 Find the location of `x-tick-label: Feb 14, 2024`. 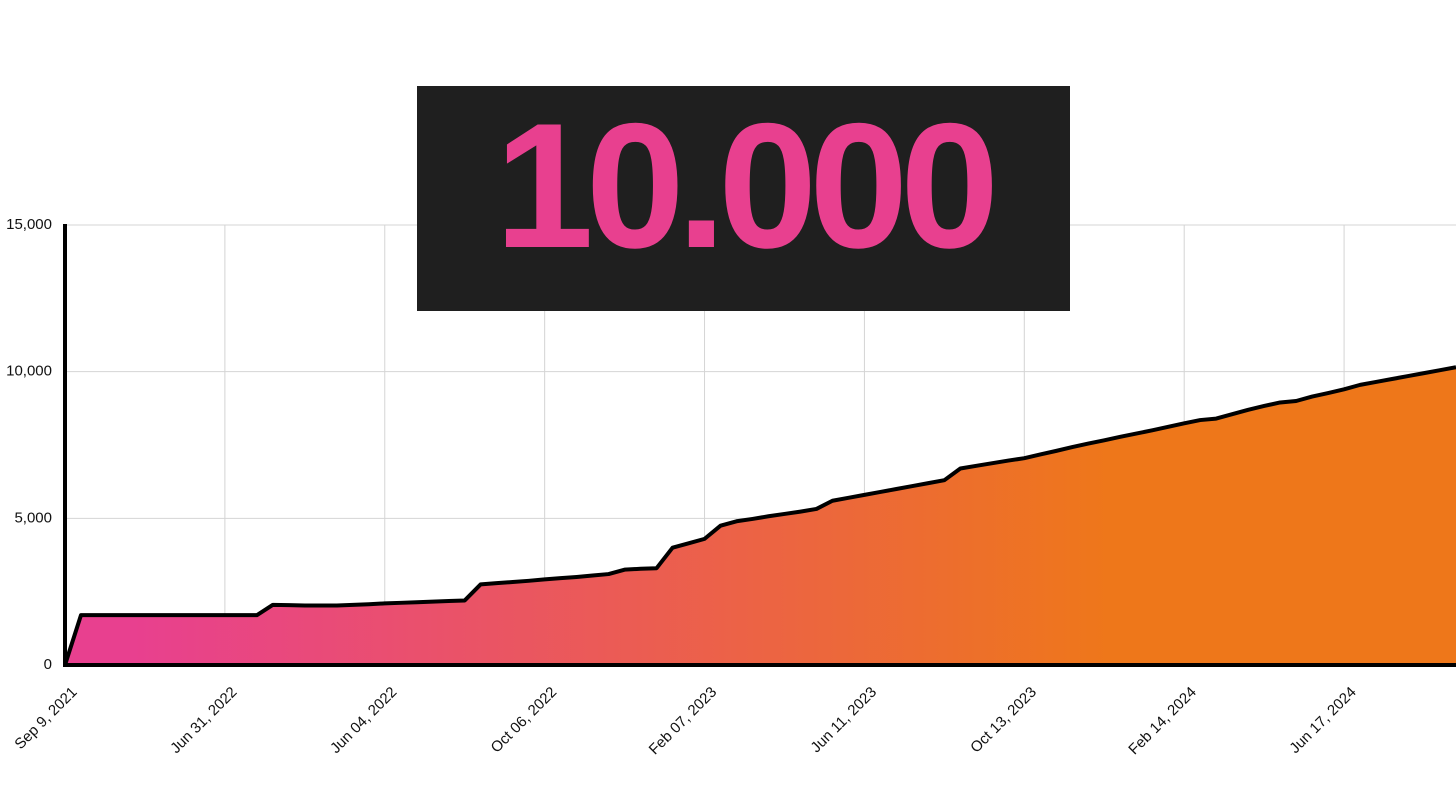

x-tick-label: Feb 14, 2024 is located at coordinates (1162, 721).